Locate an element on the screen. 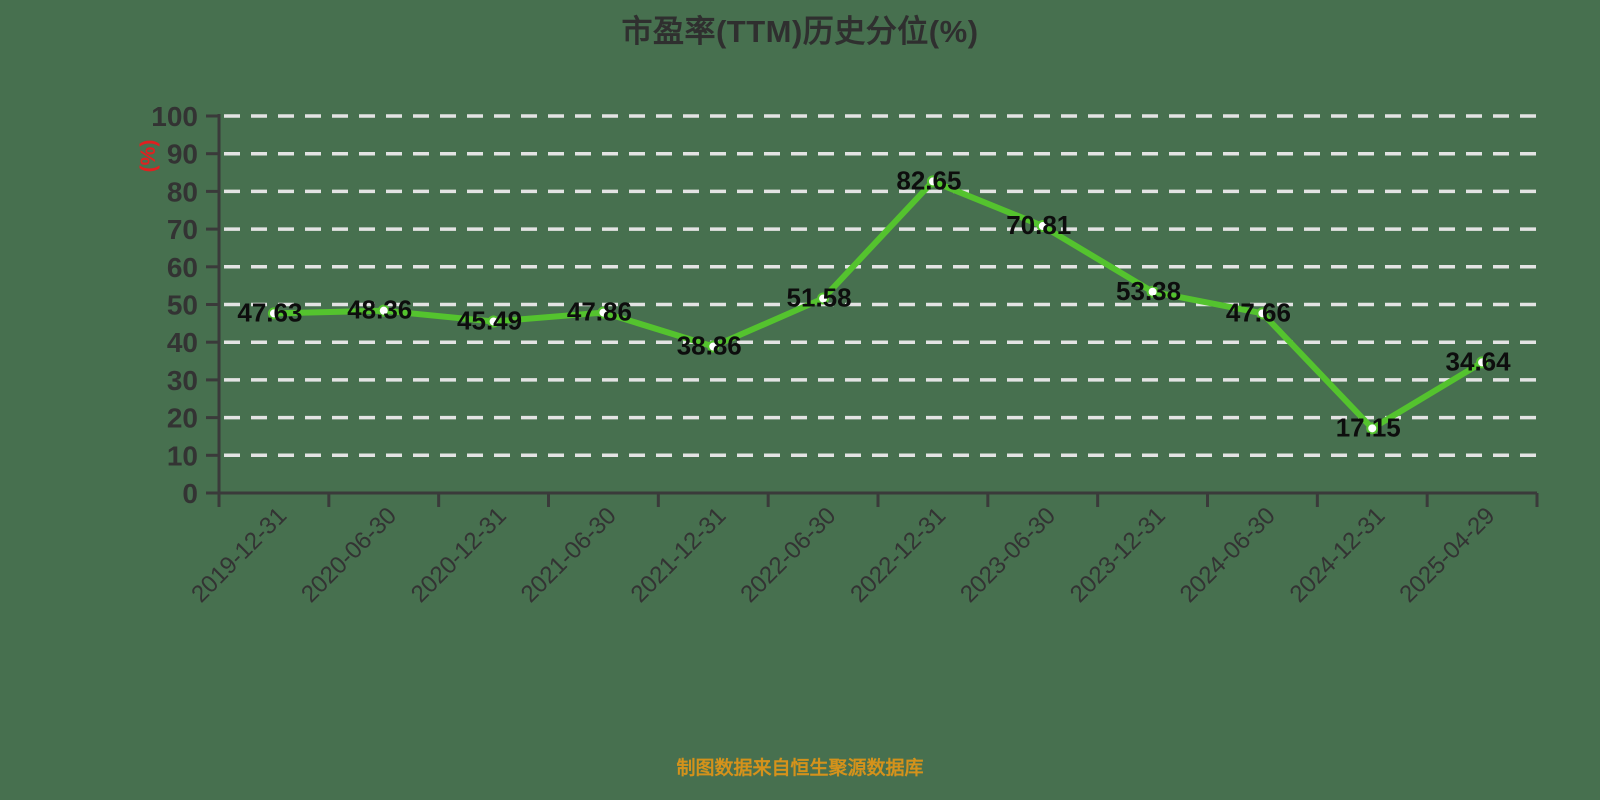  data-source-note: 制图数据来自恒生聚源数据库 is located at coordinates (800, 768).